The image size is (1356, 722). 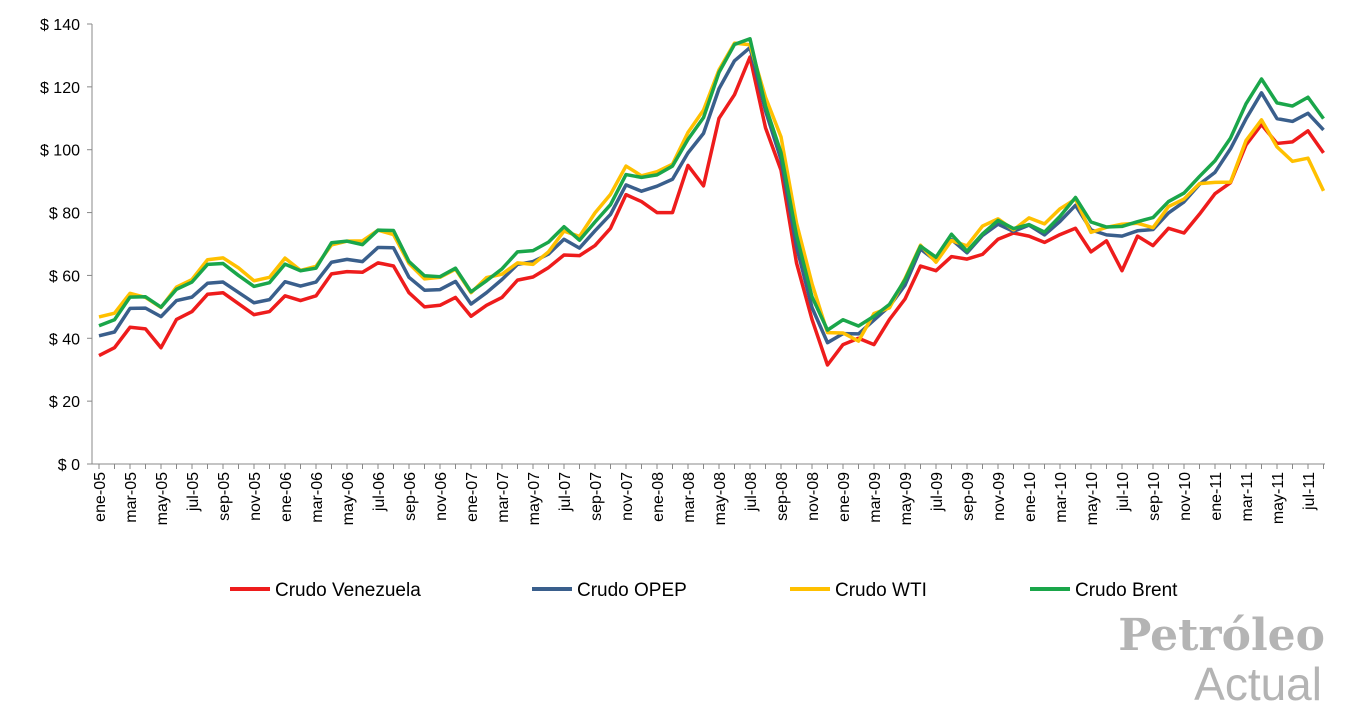 I want to click on x-tick-label: mar-07, so click(x=503, y=497).